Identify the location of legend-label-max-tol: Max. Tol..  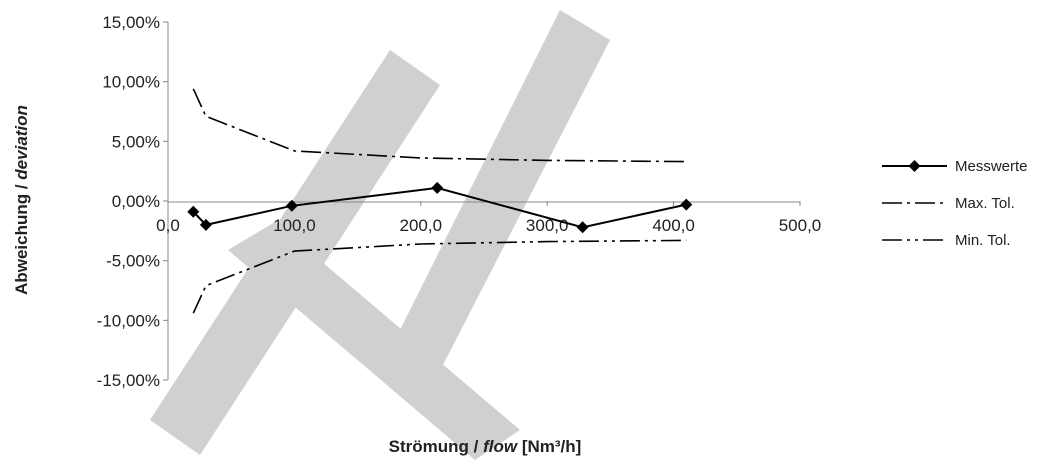
(985, 203).